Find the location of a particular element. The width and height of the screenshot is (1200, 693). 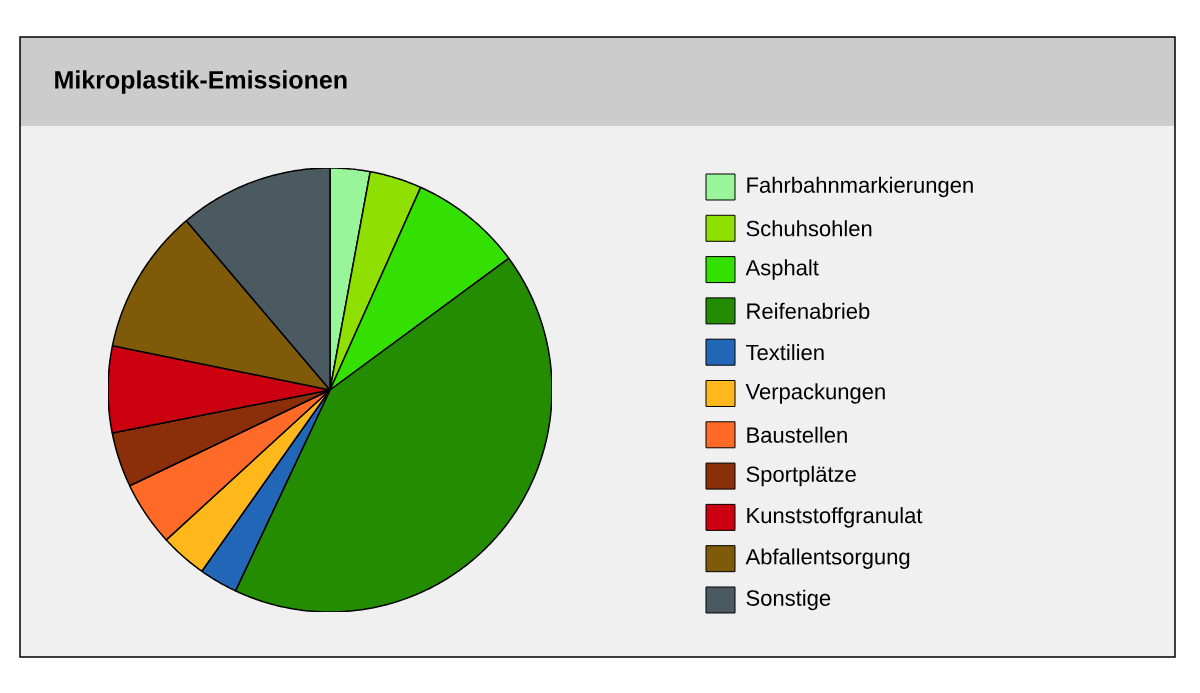

legend-label: Sonstige is located at coordinates (788, 600).